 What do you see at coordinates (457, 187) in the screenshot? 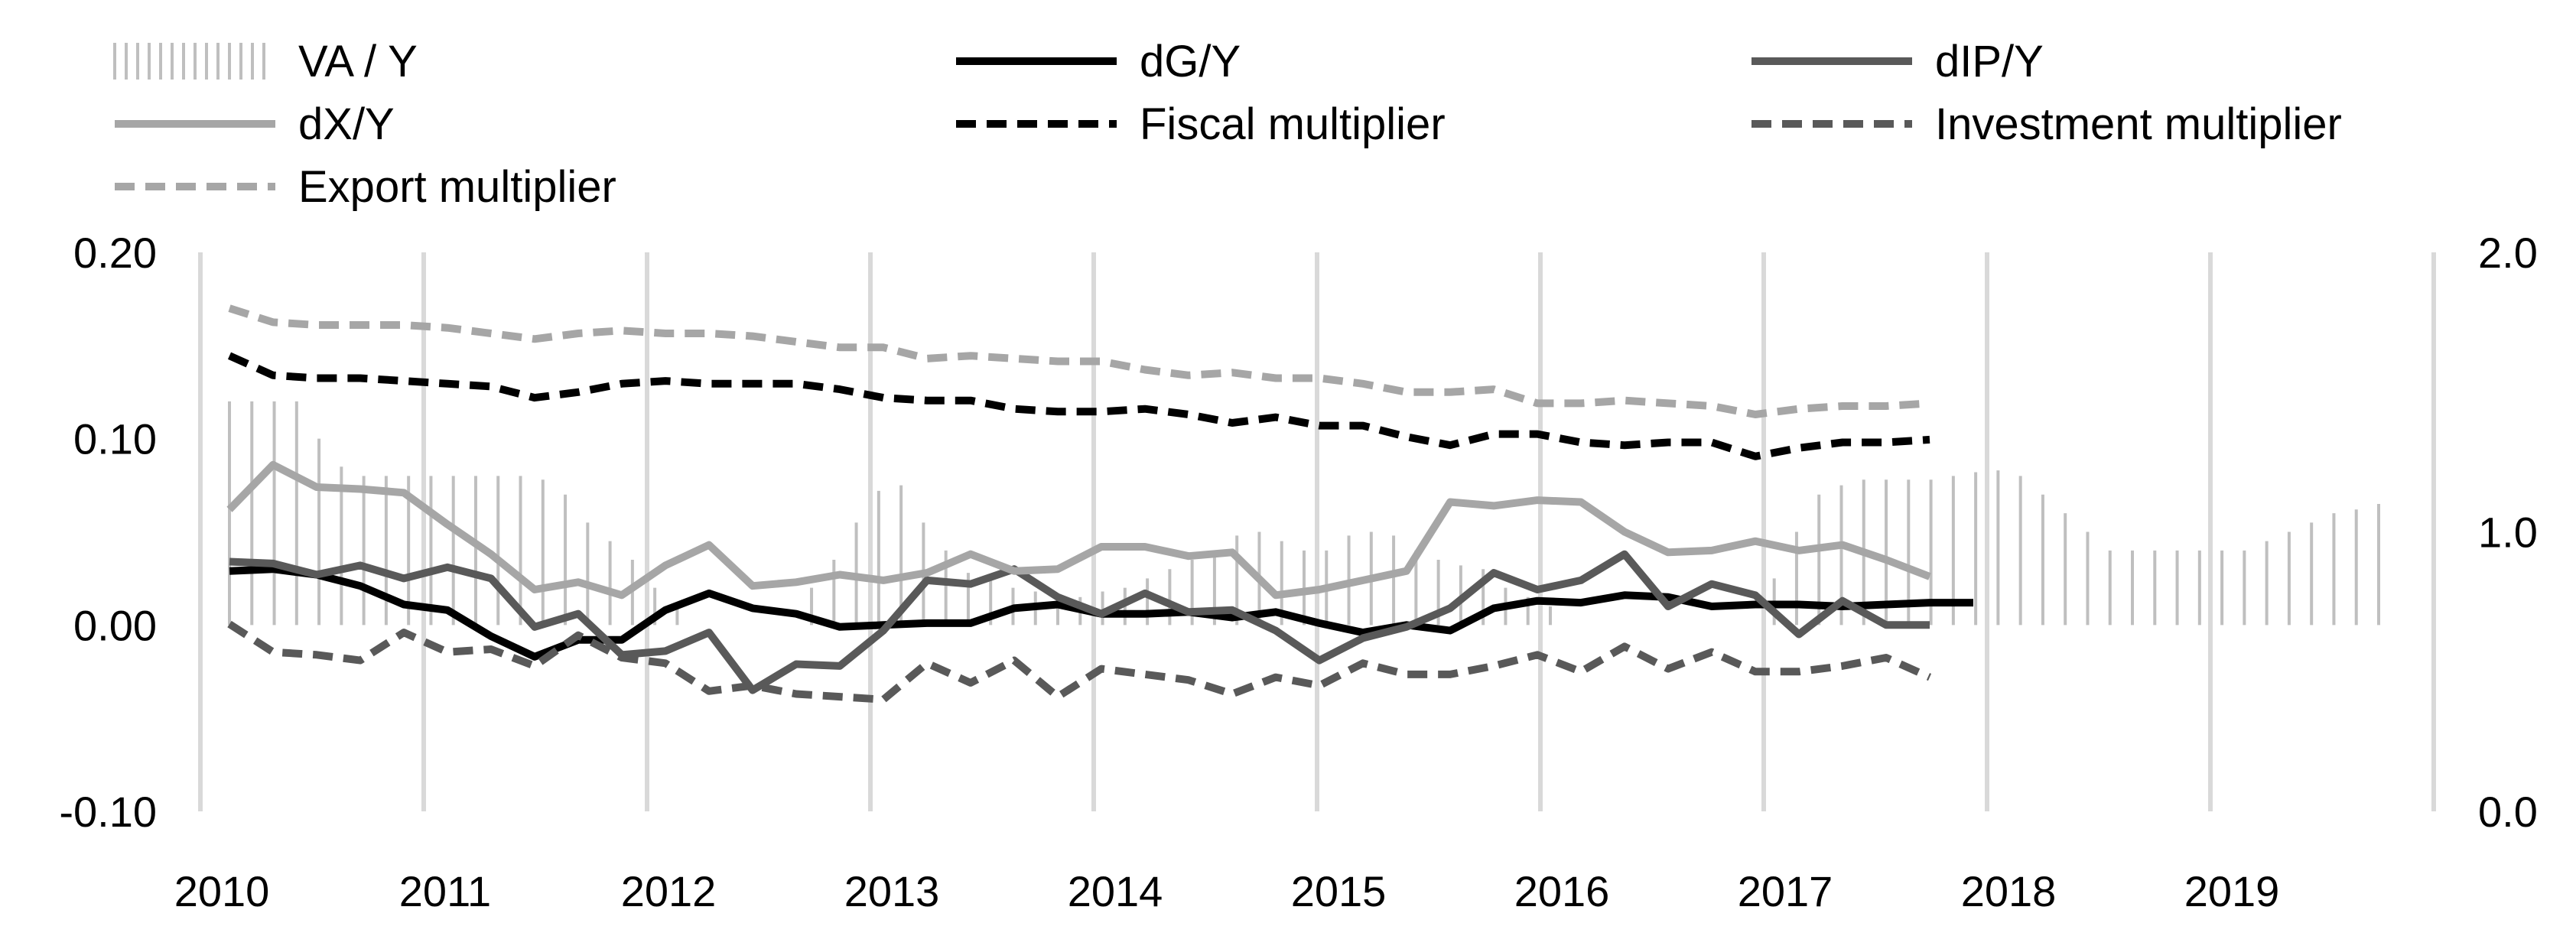
I see `legend-label: Export multiplier` at bounding box center [457, 187].